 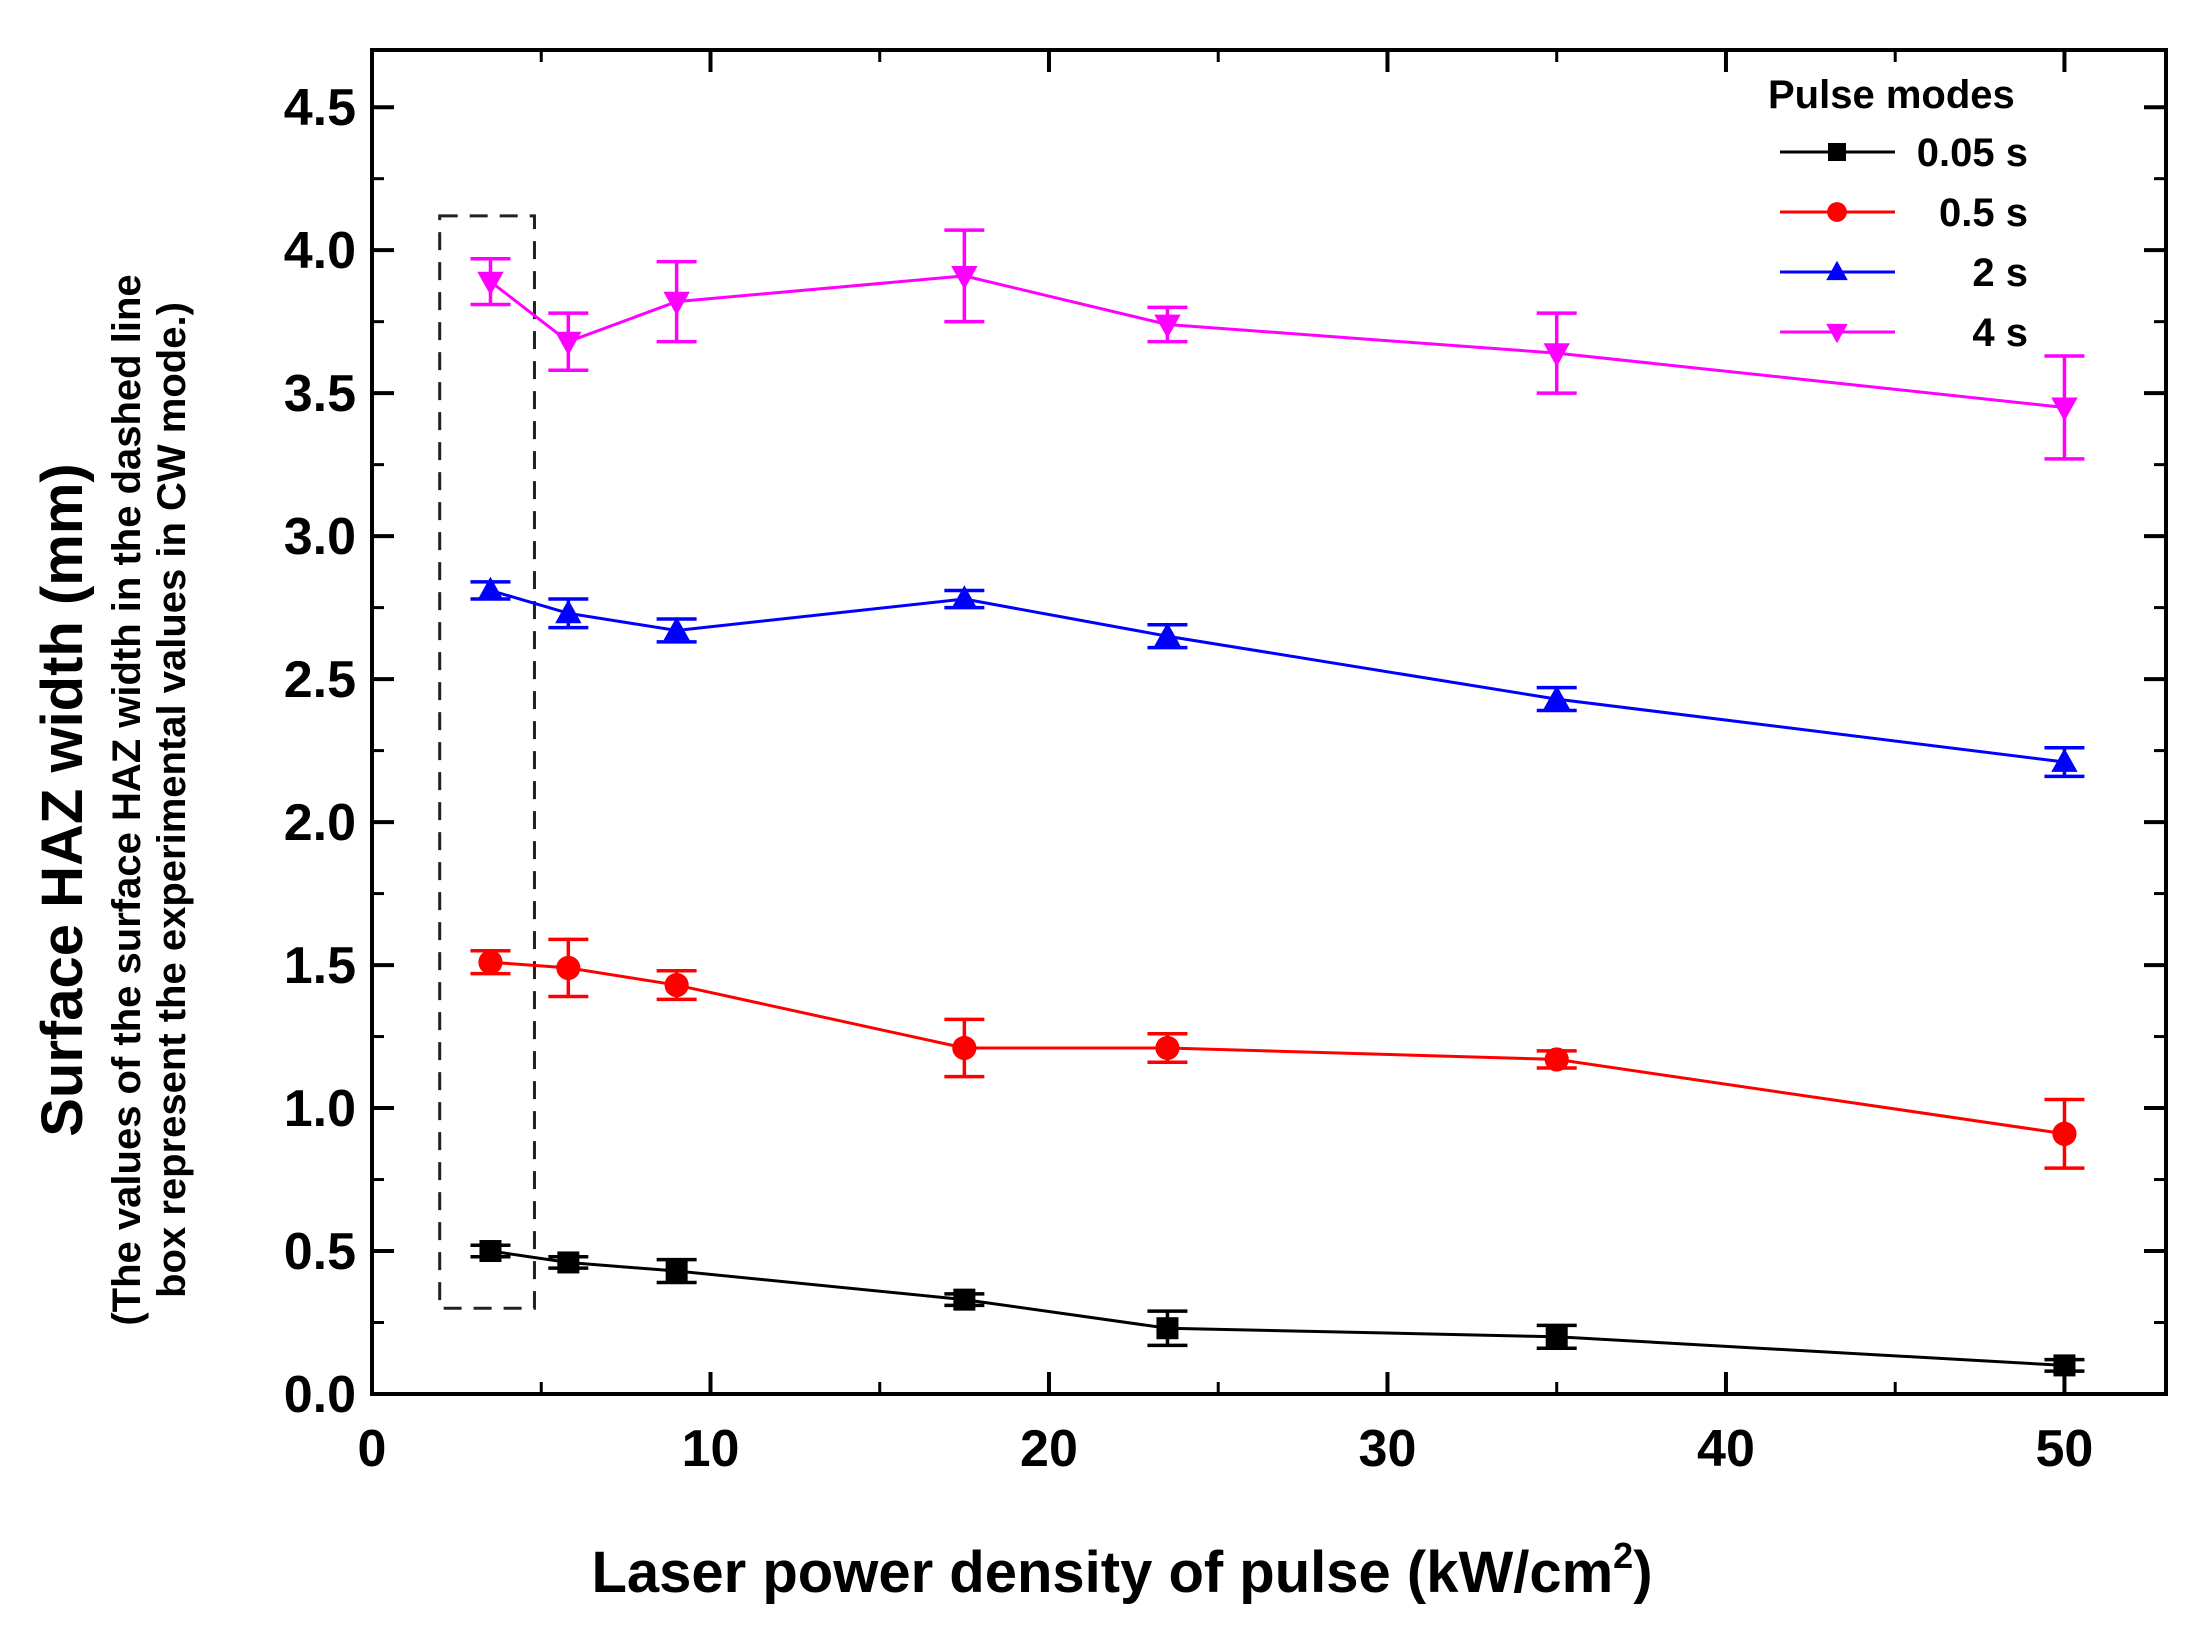 I want to click on legend-label: 4 s, so click(x=2000, y=333).